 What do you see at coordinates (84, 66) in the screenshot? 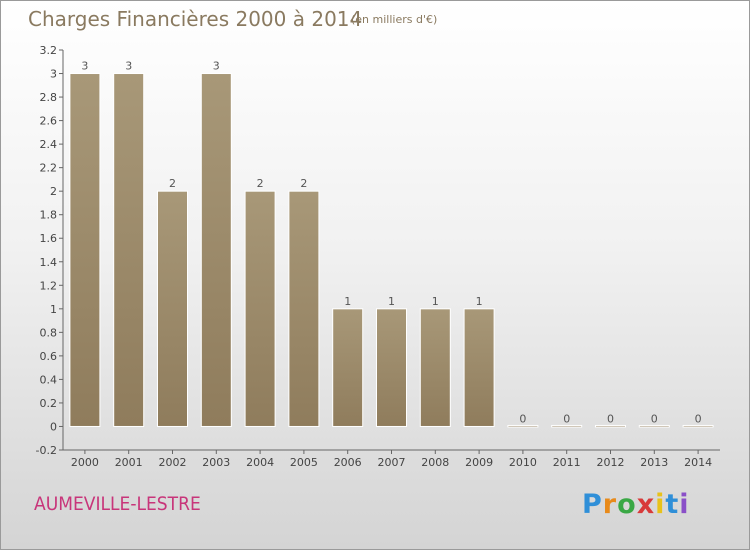
I see `data-label-2000: 3` at bounding box center [84, 66].